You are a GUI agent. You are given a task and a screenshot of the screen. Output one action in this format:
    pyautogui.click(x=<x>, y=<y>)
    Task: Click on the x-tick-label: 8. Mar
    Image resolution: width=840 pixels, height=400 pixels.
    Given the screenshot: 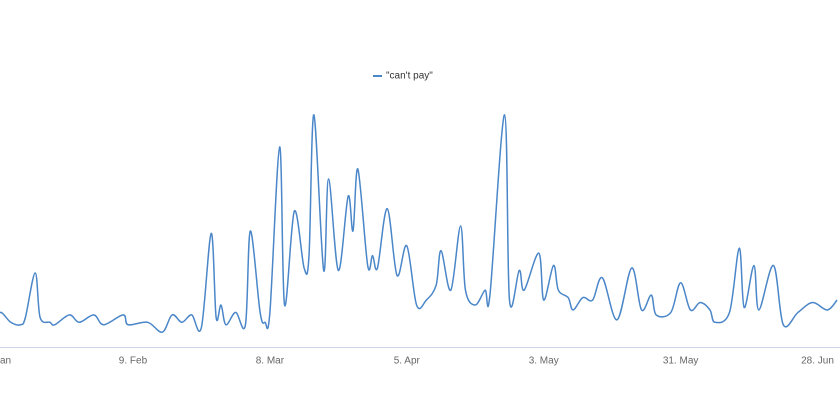 What is the action you would take?
    pyautogui.click(x=270, y=361)
    